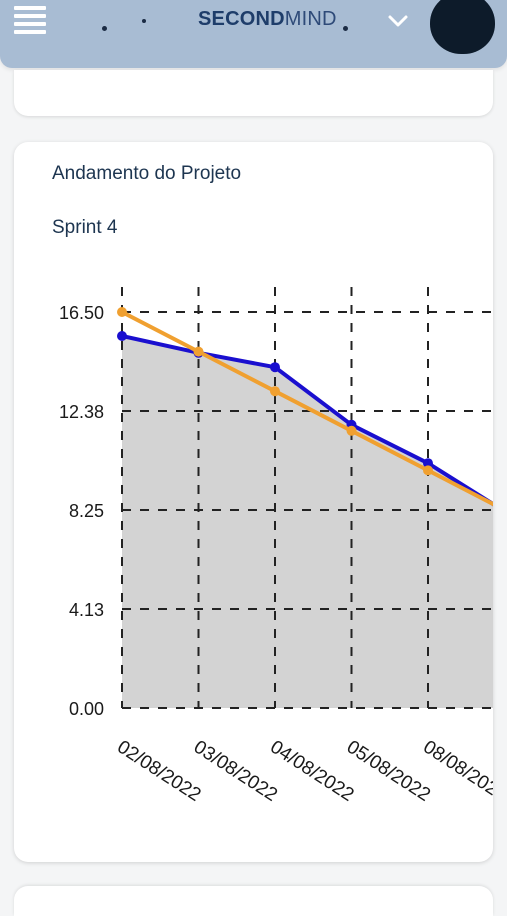 The width and height of the screenshot is (507, 916). I want to click on sprint-label: Sprint 4, so click(85, 227).